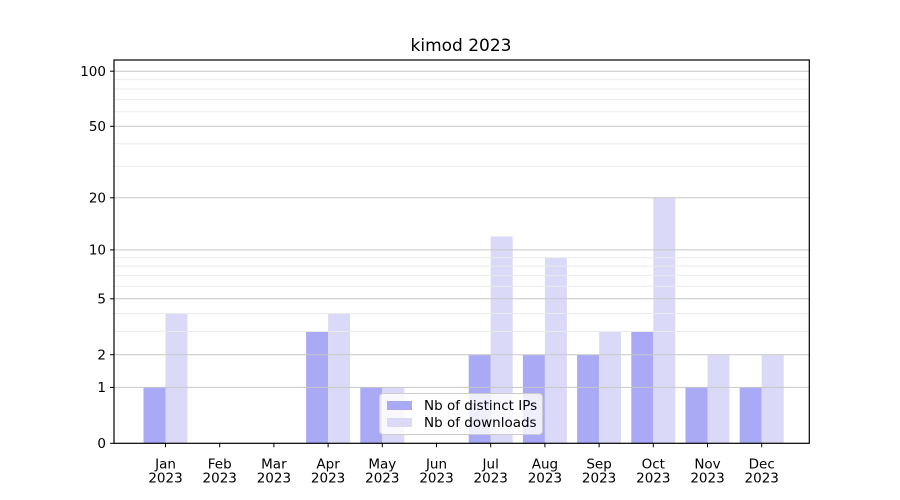 This screenshot has width=900, height=500. I want to click on x-tick-label-jan: Jan, so click(165, 464).